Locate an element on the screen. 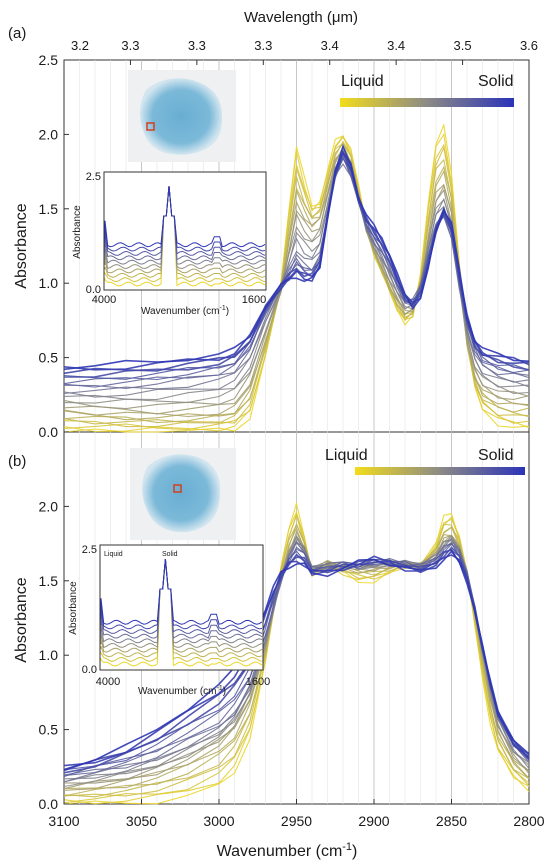  legend-a-liquid: Liquid is located at coordinates (362, 81).